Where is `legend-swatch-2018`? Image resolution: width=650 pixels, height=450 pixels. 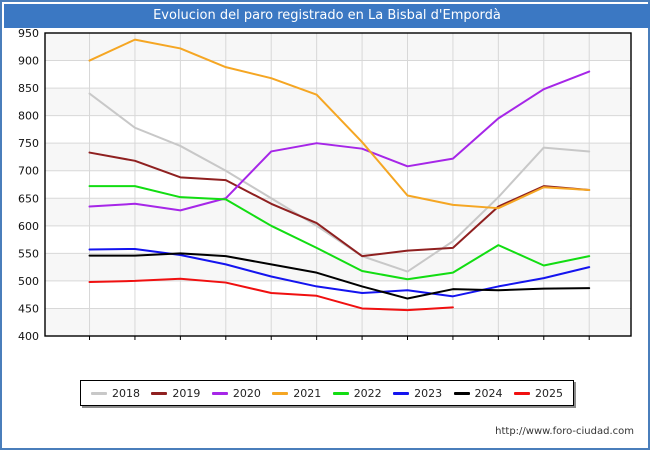
legend-swatch-2018 is located at coordinates (99, 393).